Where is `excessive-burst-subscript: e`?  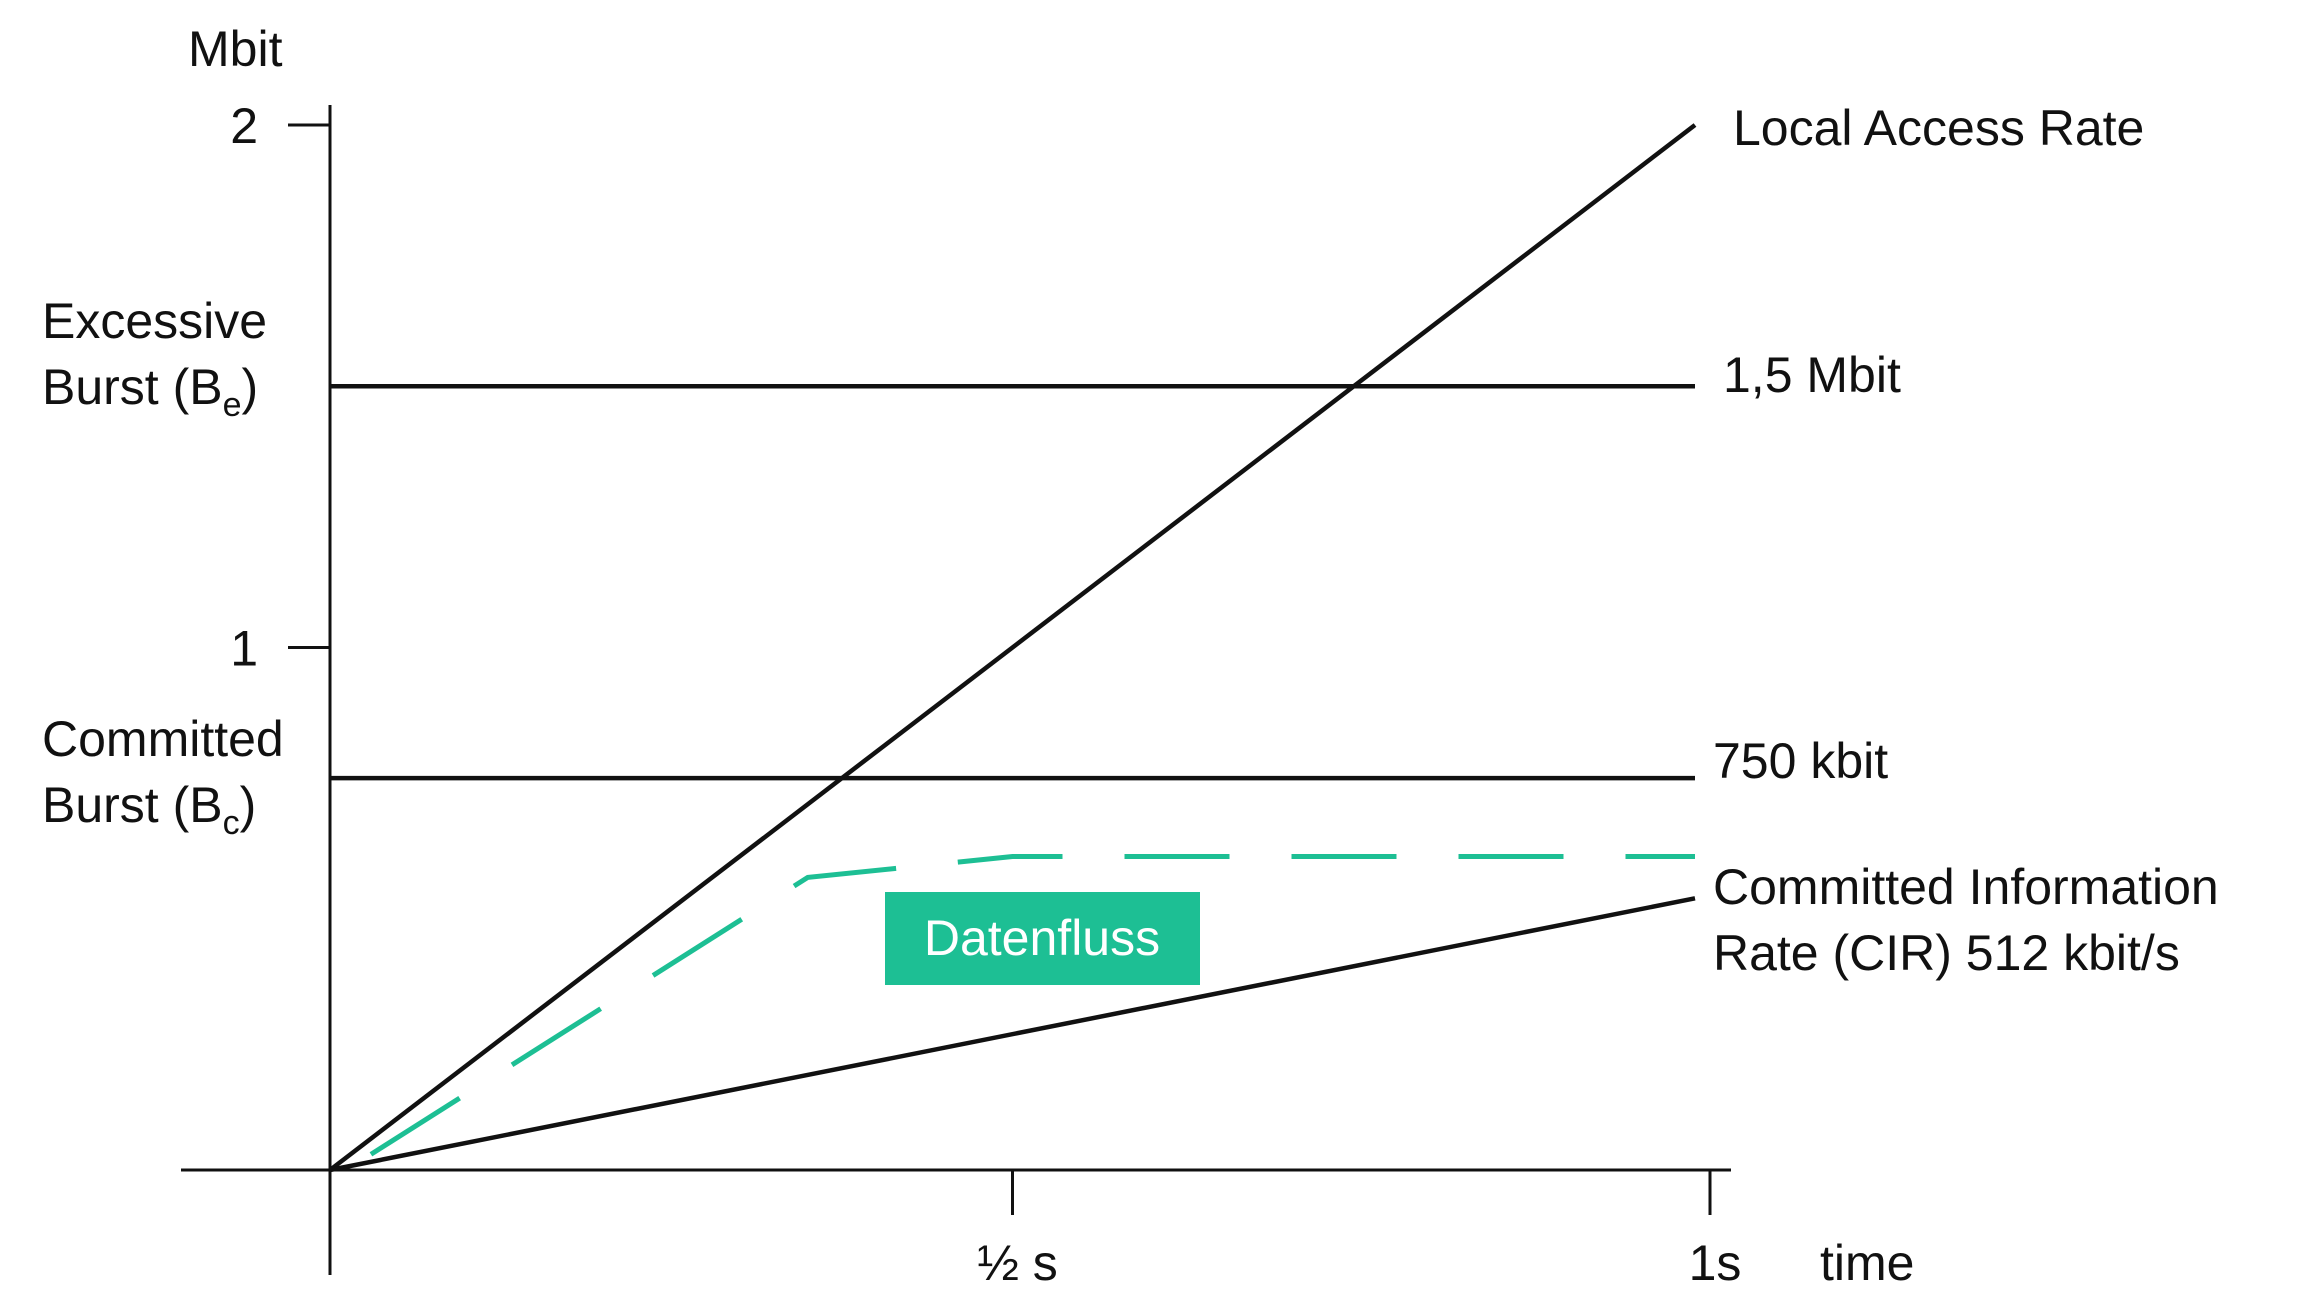 excessive-burst-subscript: e is located at coordinates (232, 405).